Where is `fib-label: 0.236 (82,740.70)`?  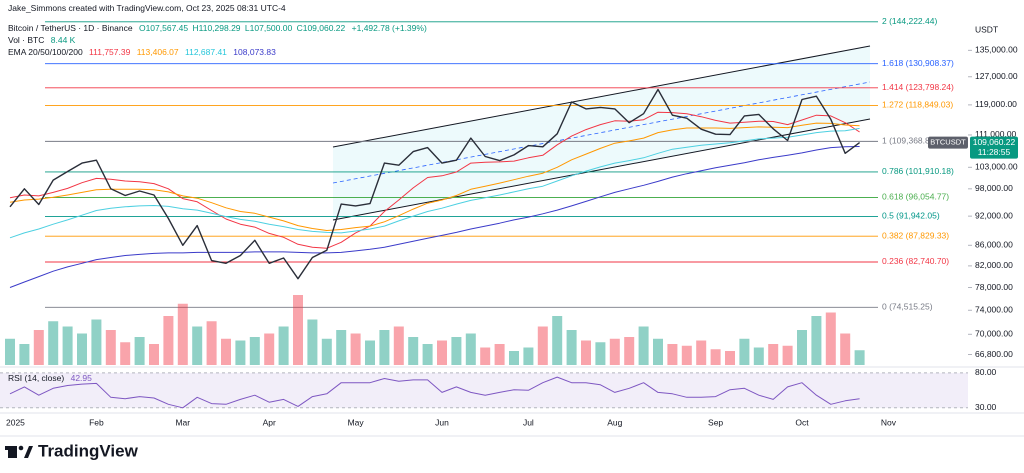
fib-label: 0.236 (82,740.70) is located at coordinates (915, 261).